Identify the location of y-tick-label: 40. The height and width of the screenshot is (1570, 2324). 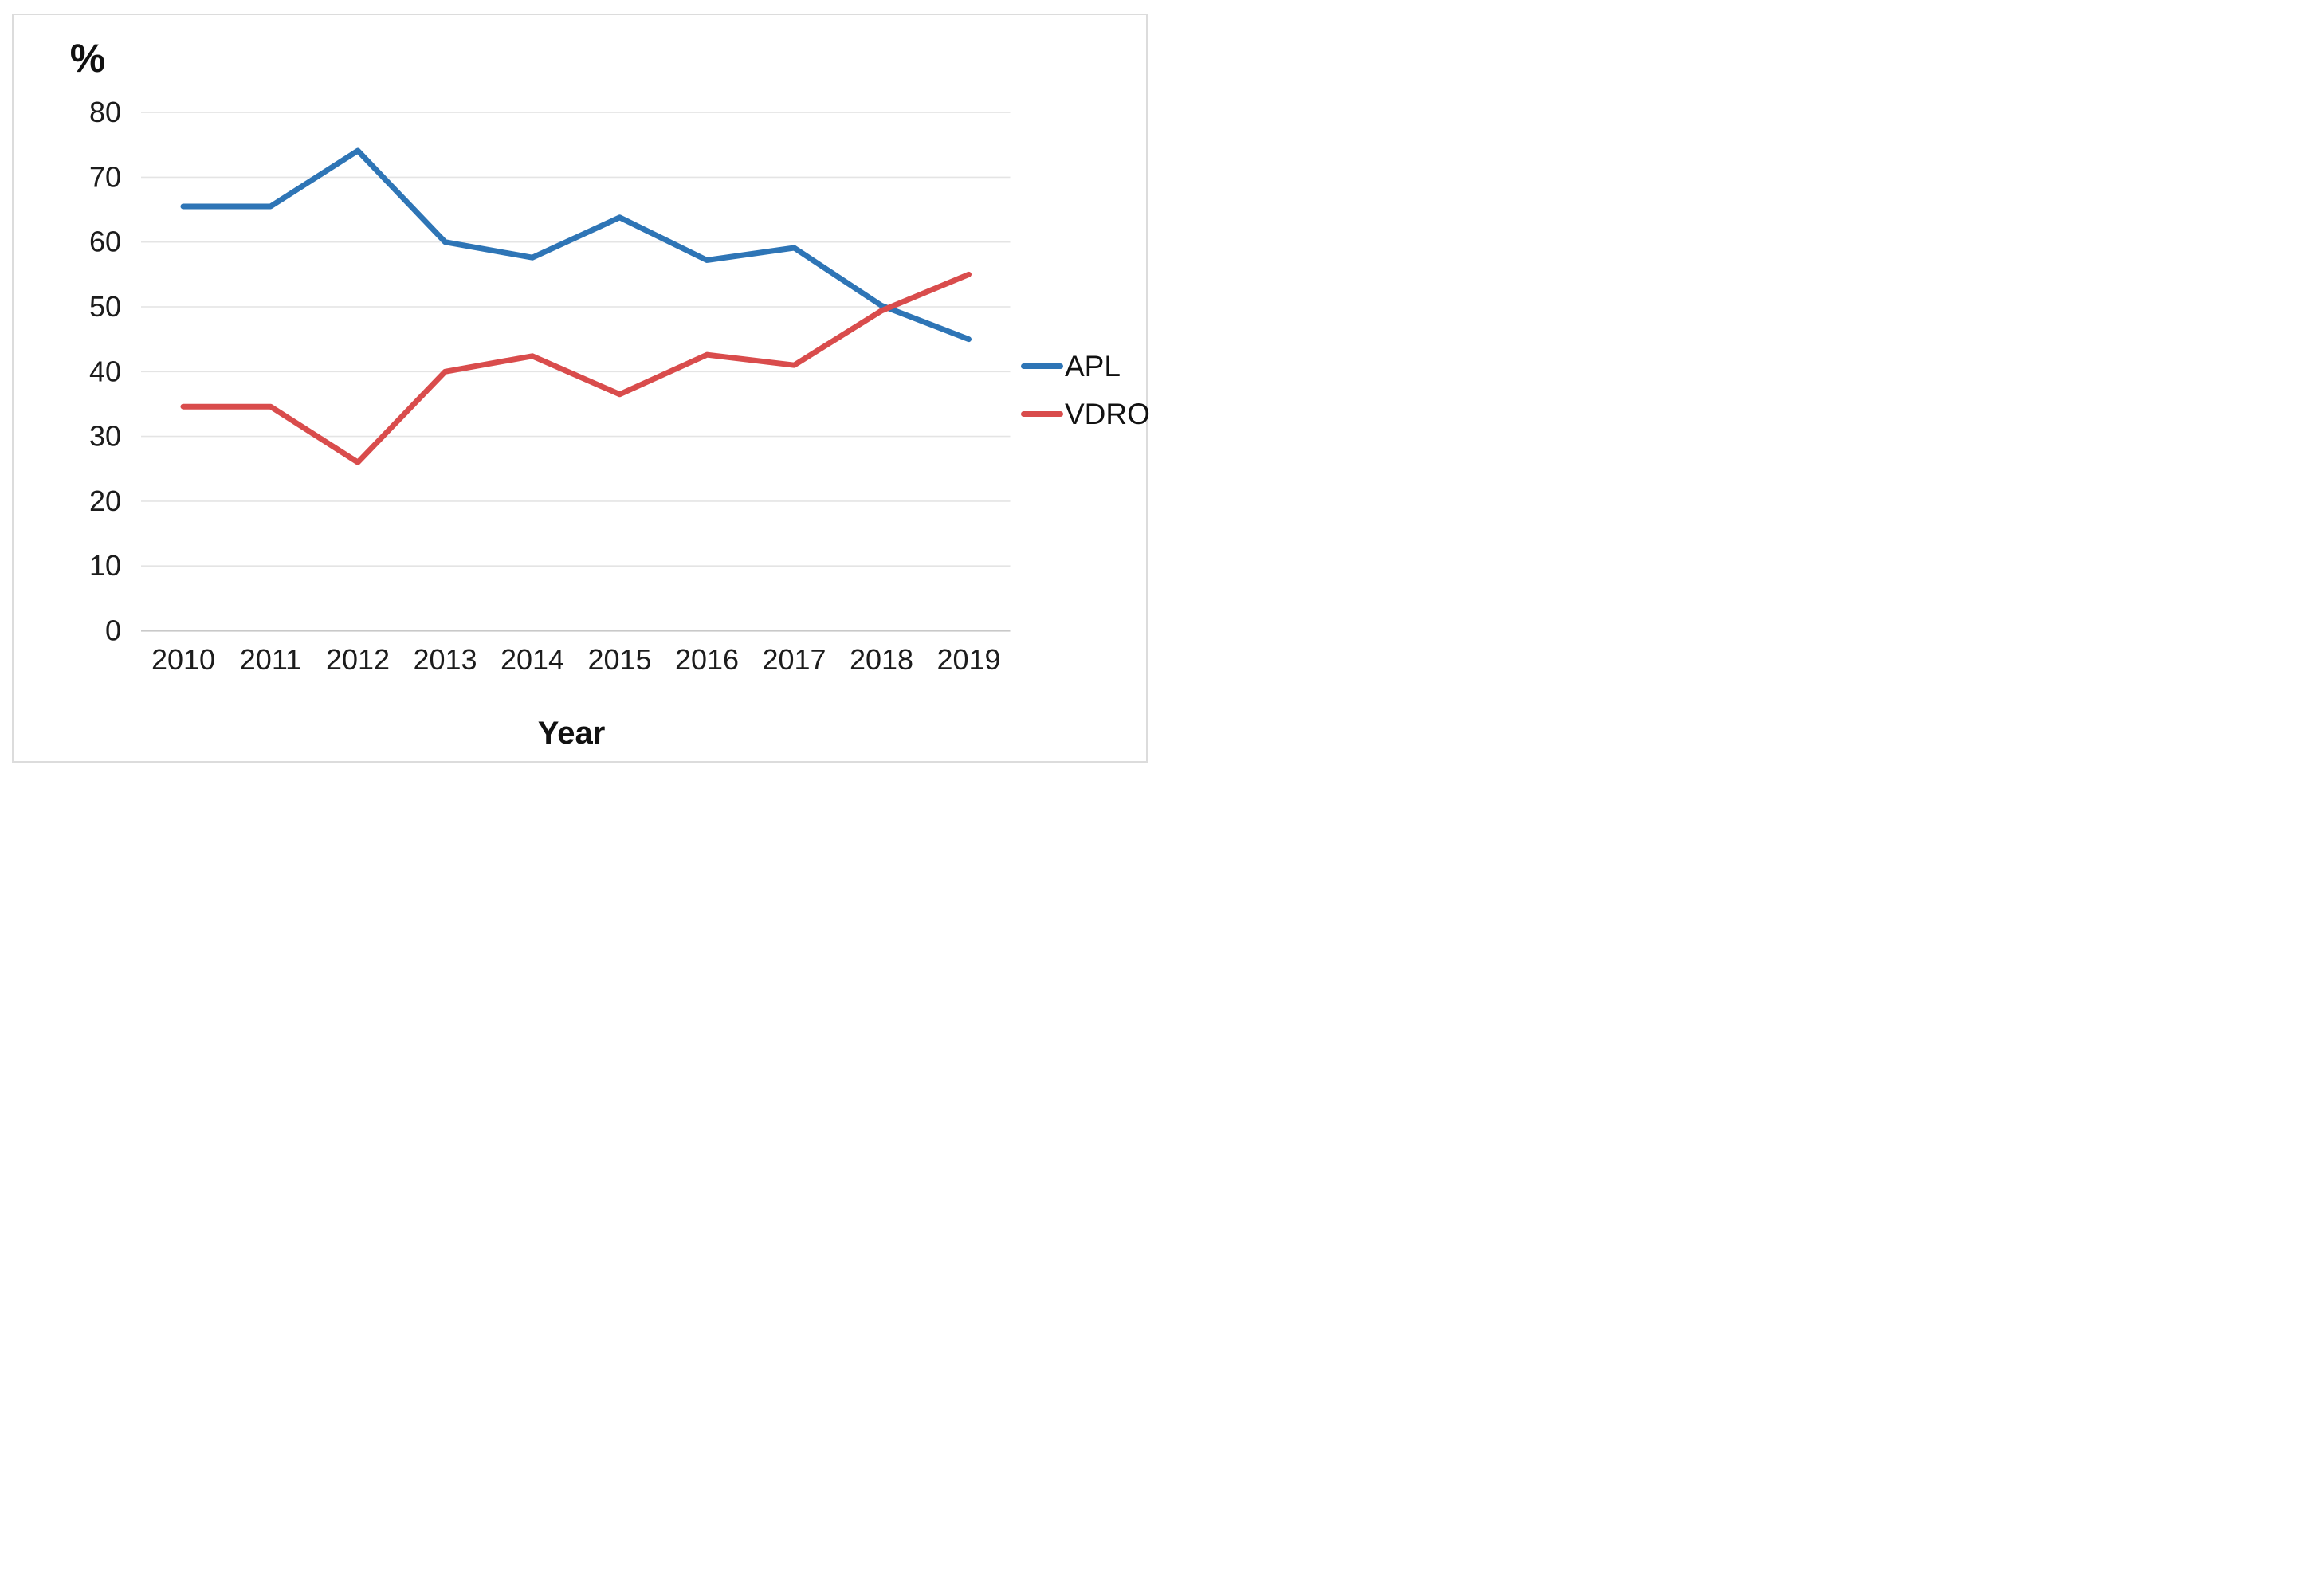
(105, 371).